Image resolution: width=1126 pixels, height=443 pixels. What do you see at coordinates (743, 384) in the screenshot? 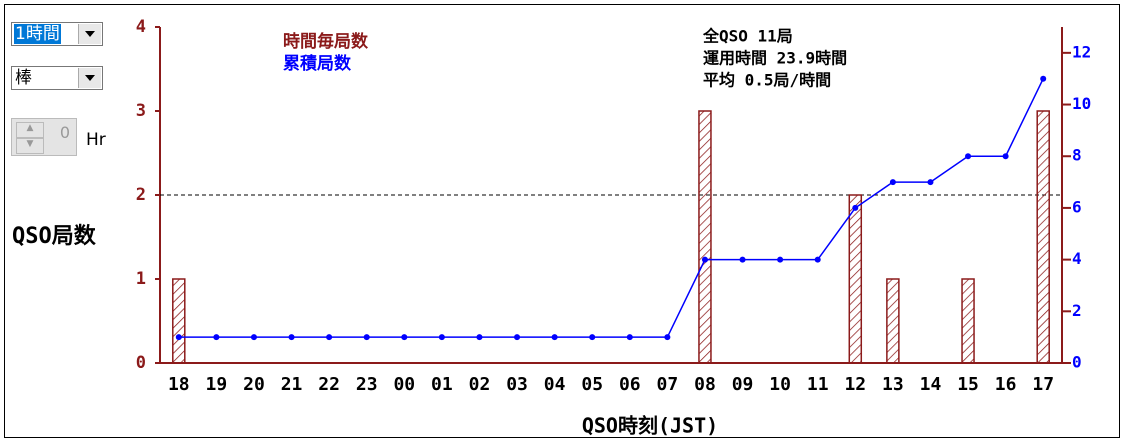
I see `x-tick-label: 09` at bounding box center [743, 384].